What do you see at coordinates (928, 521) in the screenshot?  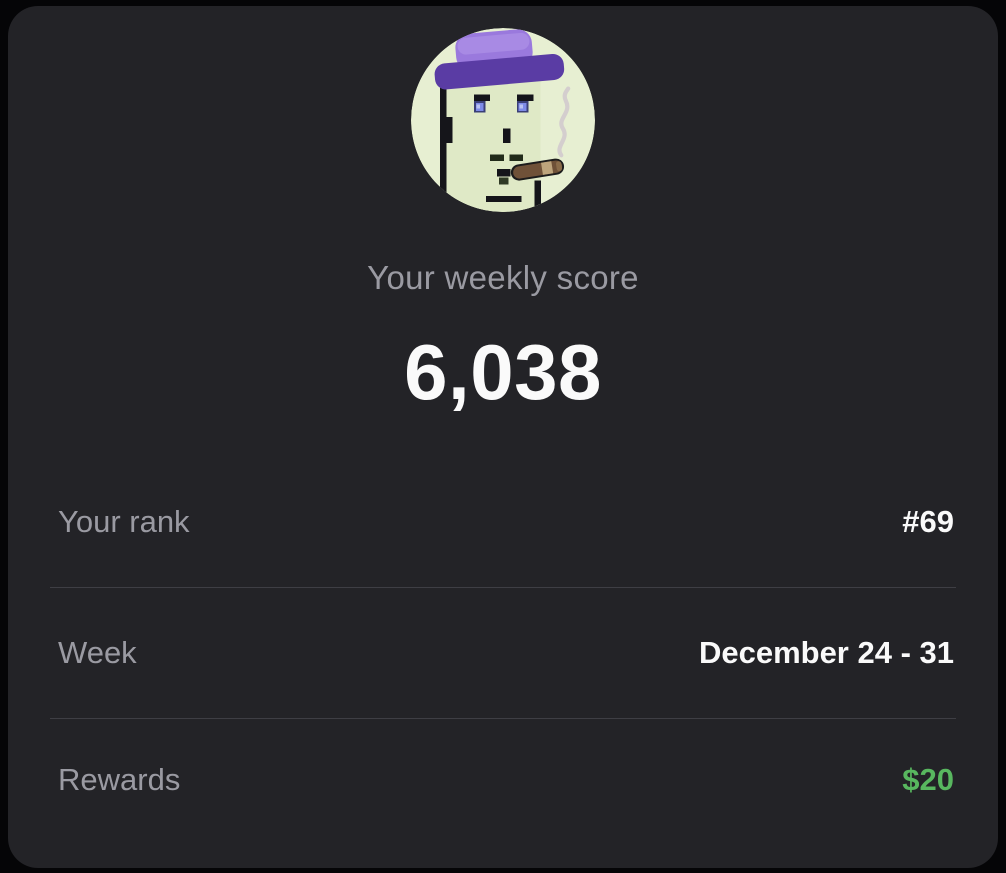 I see `rank-value: #69` at bounding box center [928, 521].